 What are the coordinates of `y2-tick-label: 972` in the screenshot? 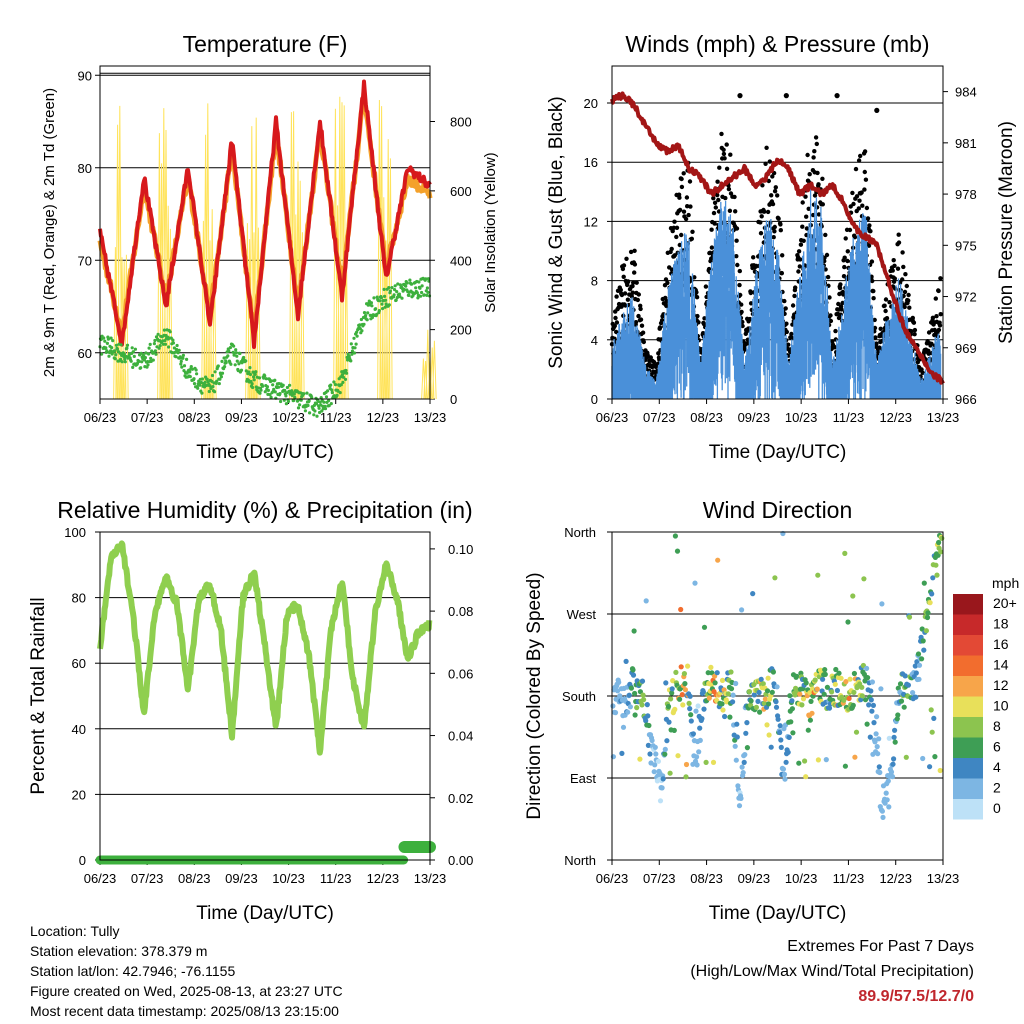 It's located at (966, 297).